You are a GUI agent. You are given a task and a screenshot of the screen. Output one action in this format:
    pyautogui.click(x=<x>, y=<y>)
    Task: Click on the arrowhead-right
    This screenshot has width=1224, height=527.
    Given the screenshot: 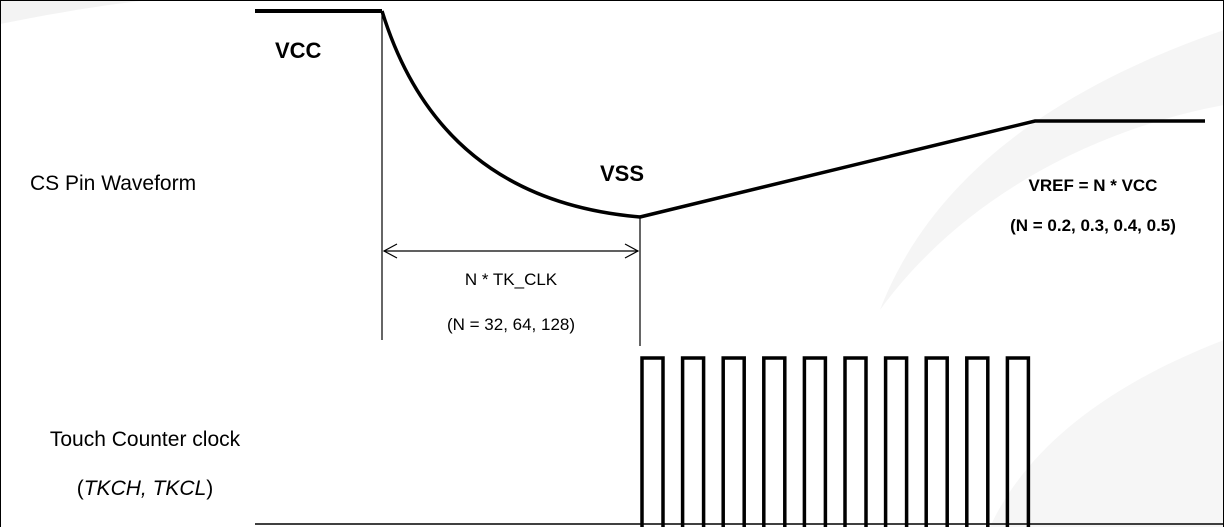 What is the action you would take?
    pyautogui.click(x=632, y=251)
    